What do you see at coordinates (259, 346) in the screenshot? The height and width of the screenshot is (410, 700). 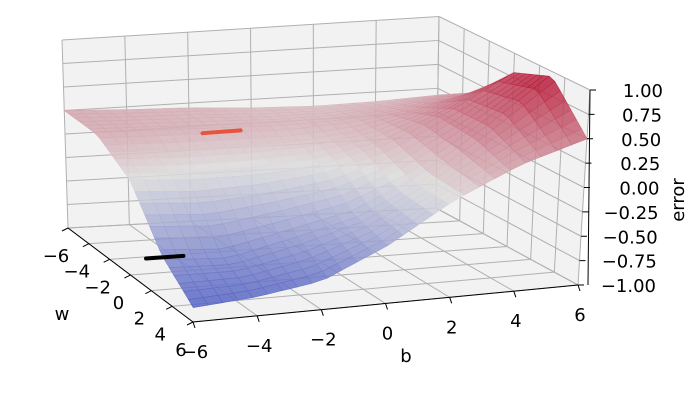 I see `x-tick-label: −4` at bounding box center [259, 346].